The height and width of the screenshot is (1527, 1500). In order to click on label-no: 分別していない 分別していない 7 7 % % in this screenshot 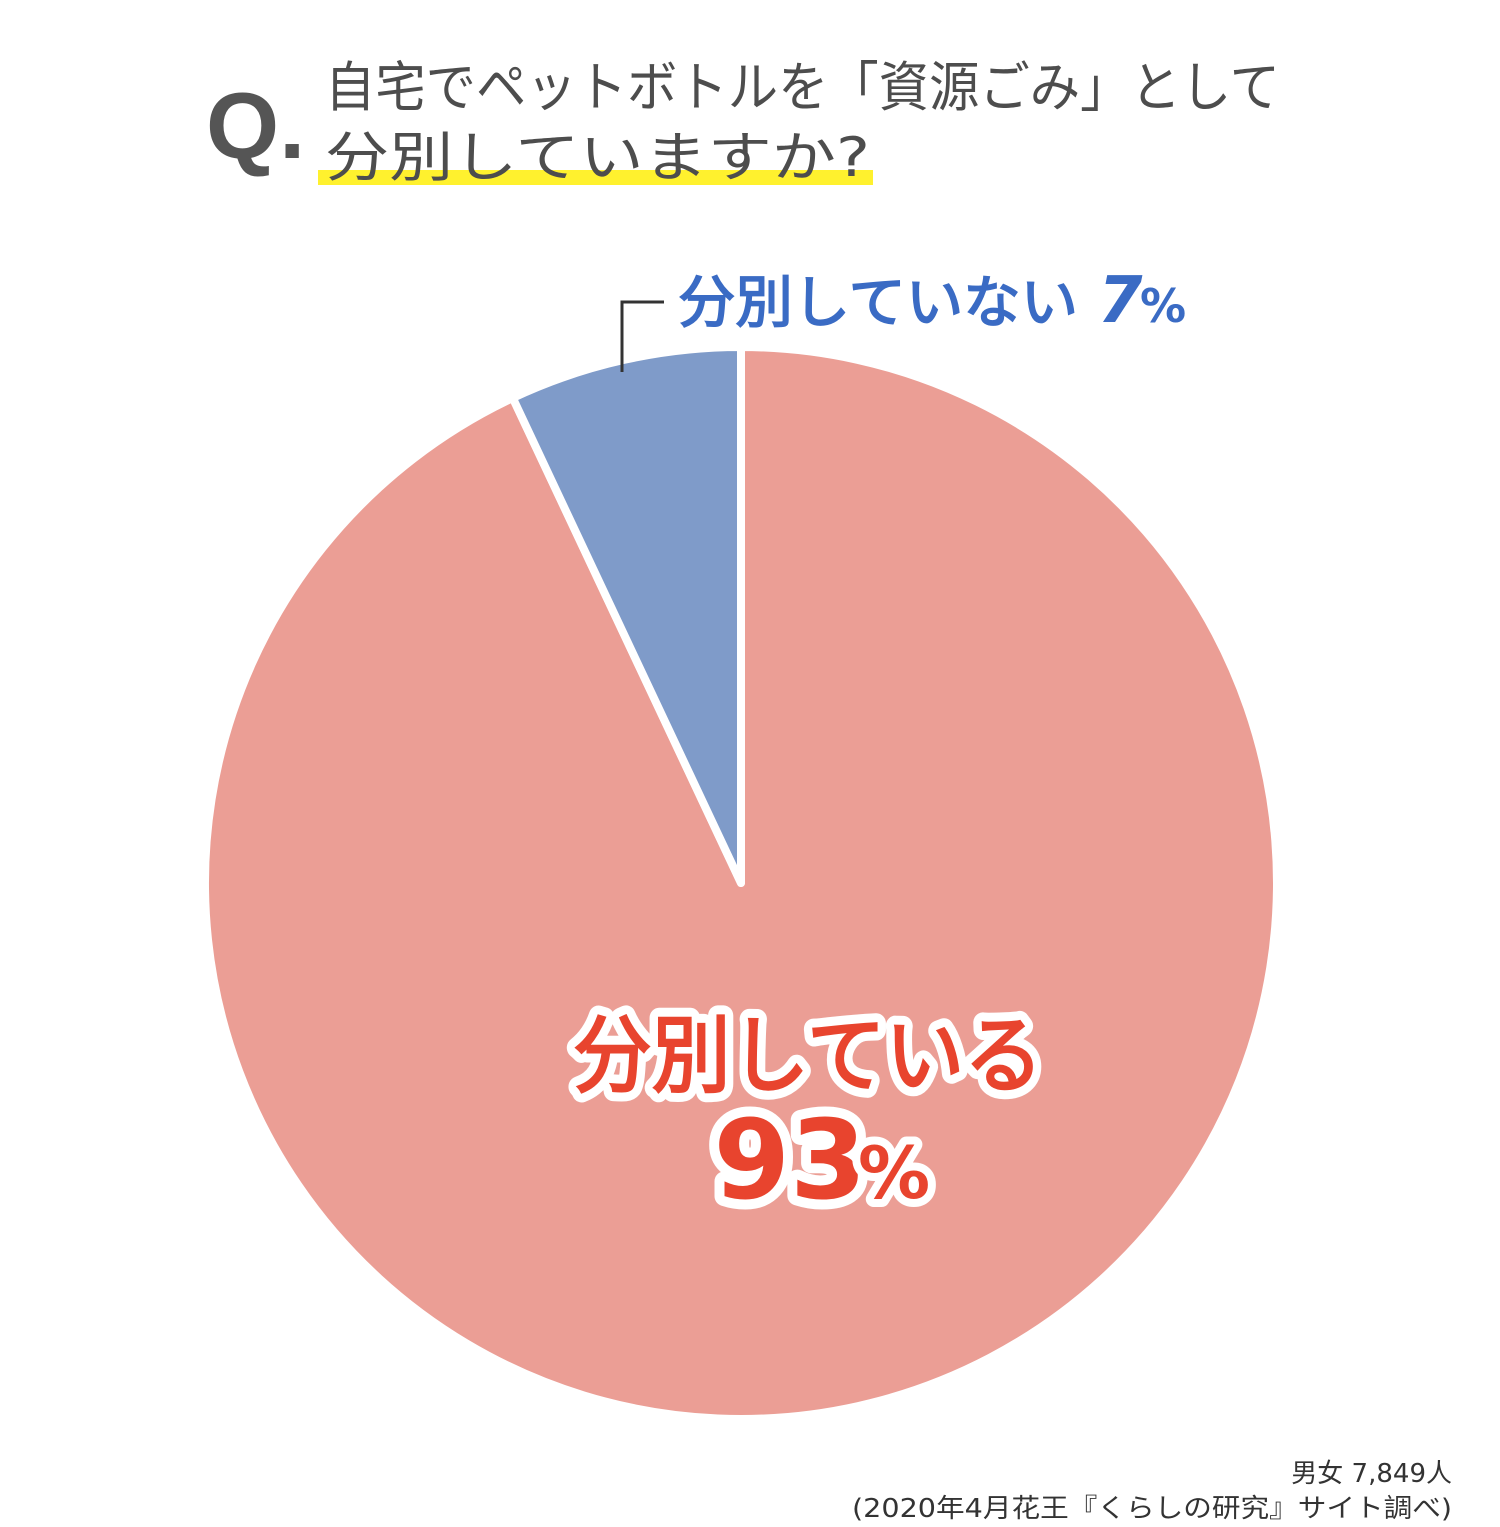, I will do `click(931, 301)`.